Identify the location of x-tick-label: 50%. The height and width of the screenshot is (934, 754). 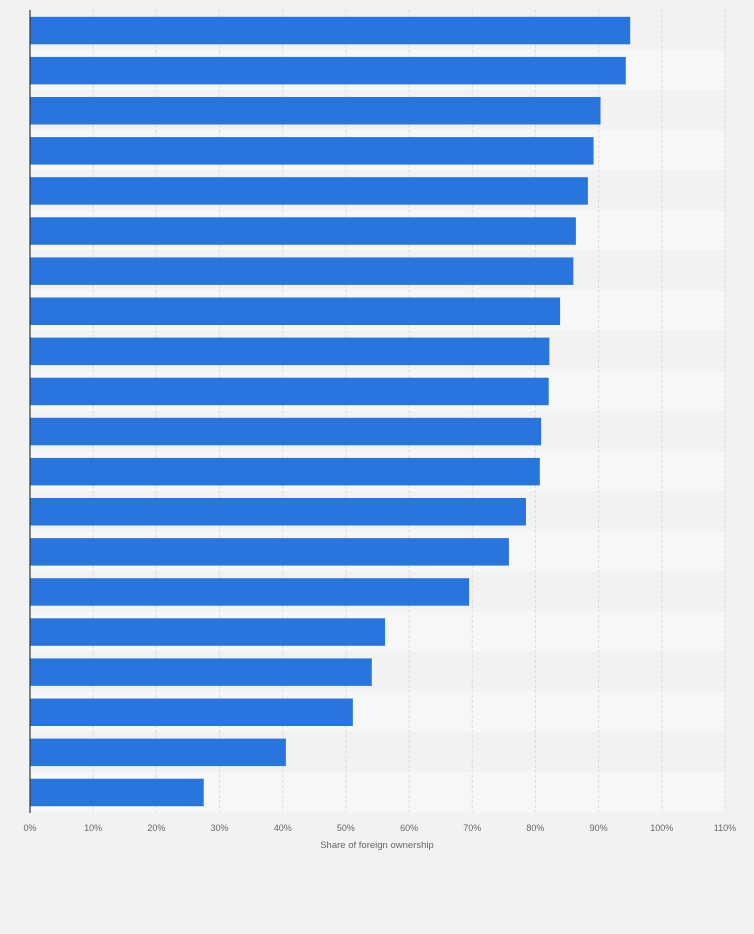
(346, 828).